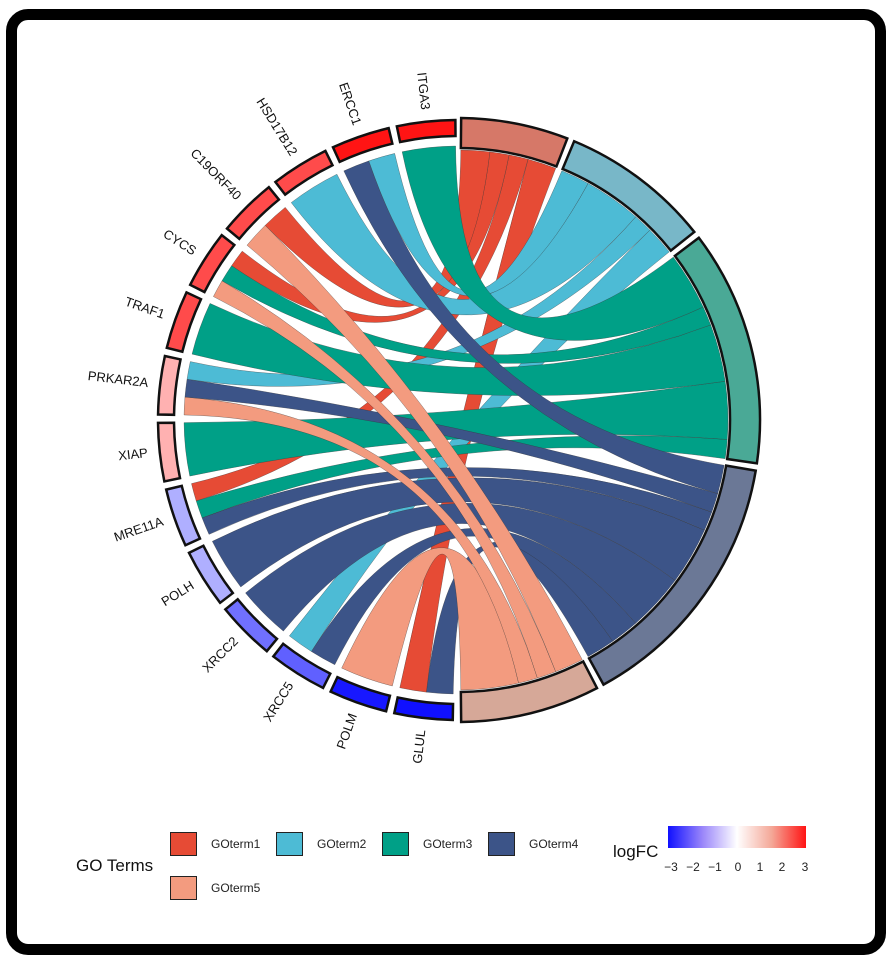  I want to click on gene-segment-cycs, so click(212, 263).